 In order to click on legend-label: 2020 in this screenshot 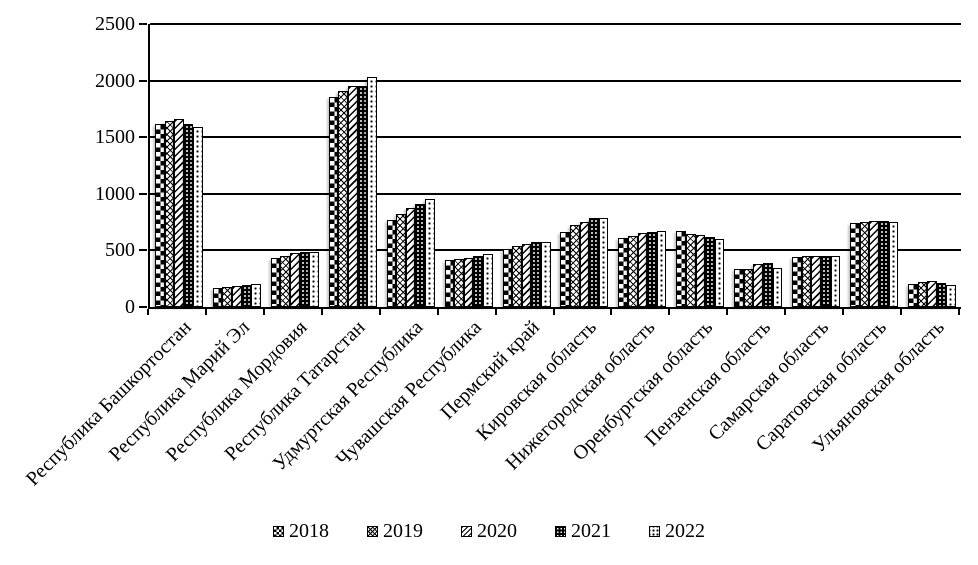, I will do `click(497, 531)`.